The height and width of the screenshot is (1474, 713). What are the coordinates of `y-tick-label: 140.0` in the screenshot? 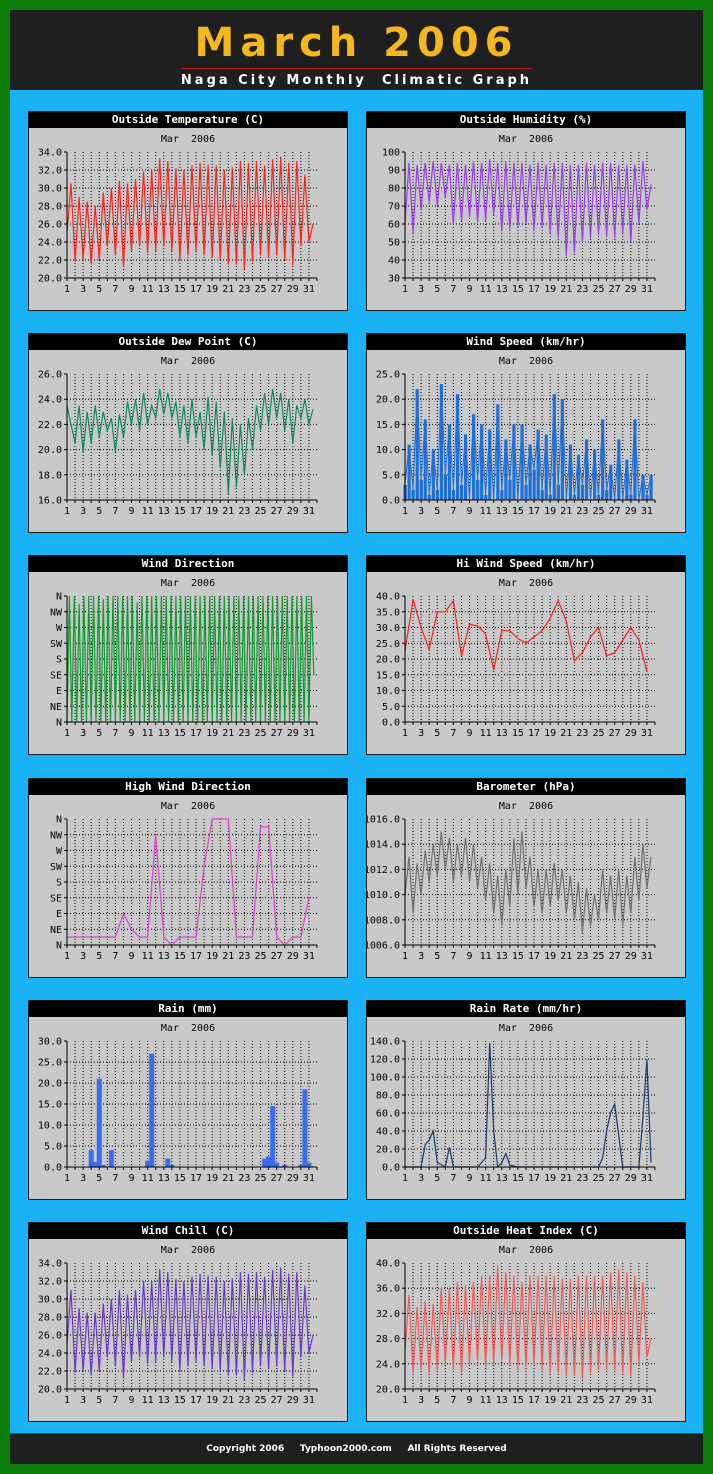 It's located at (385, 1042).